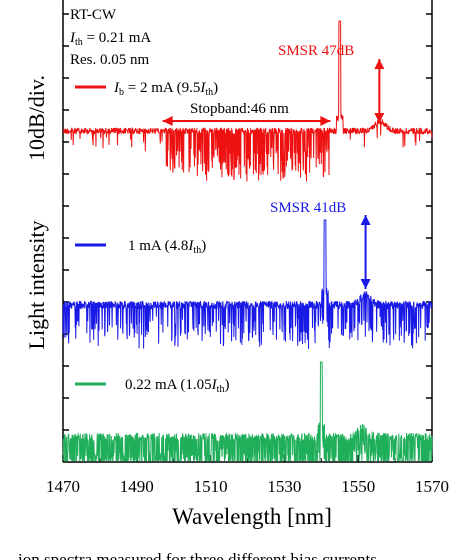 This screenshot has height=560, width=474. I want to click on conditions-block: RT-CW Ith = 0.21 mA Res. 0.05 nm, so click(110, 37).